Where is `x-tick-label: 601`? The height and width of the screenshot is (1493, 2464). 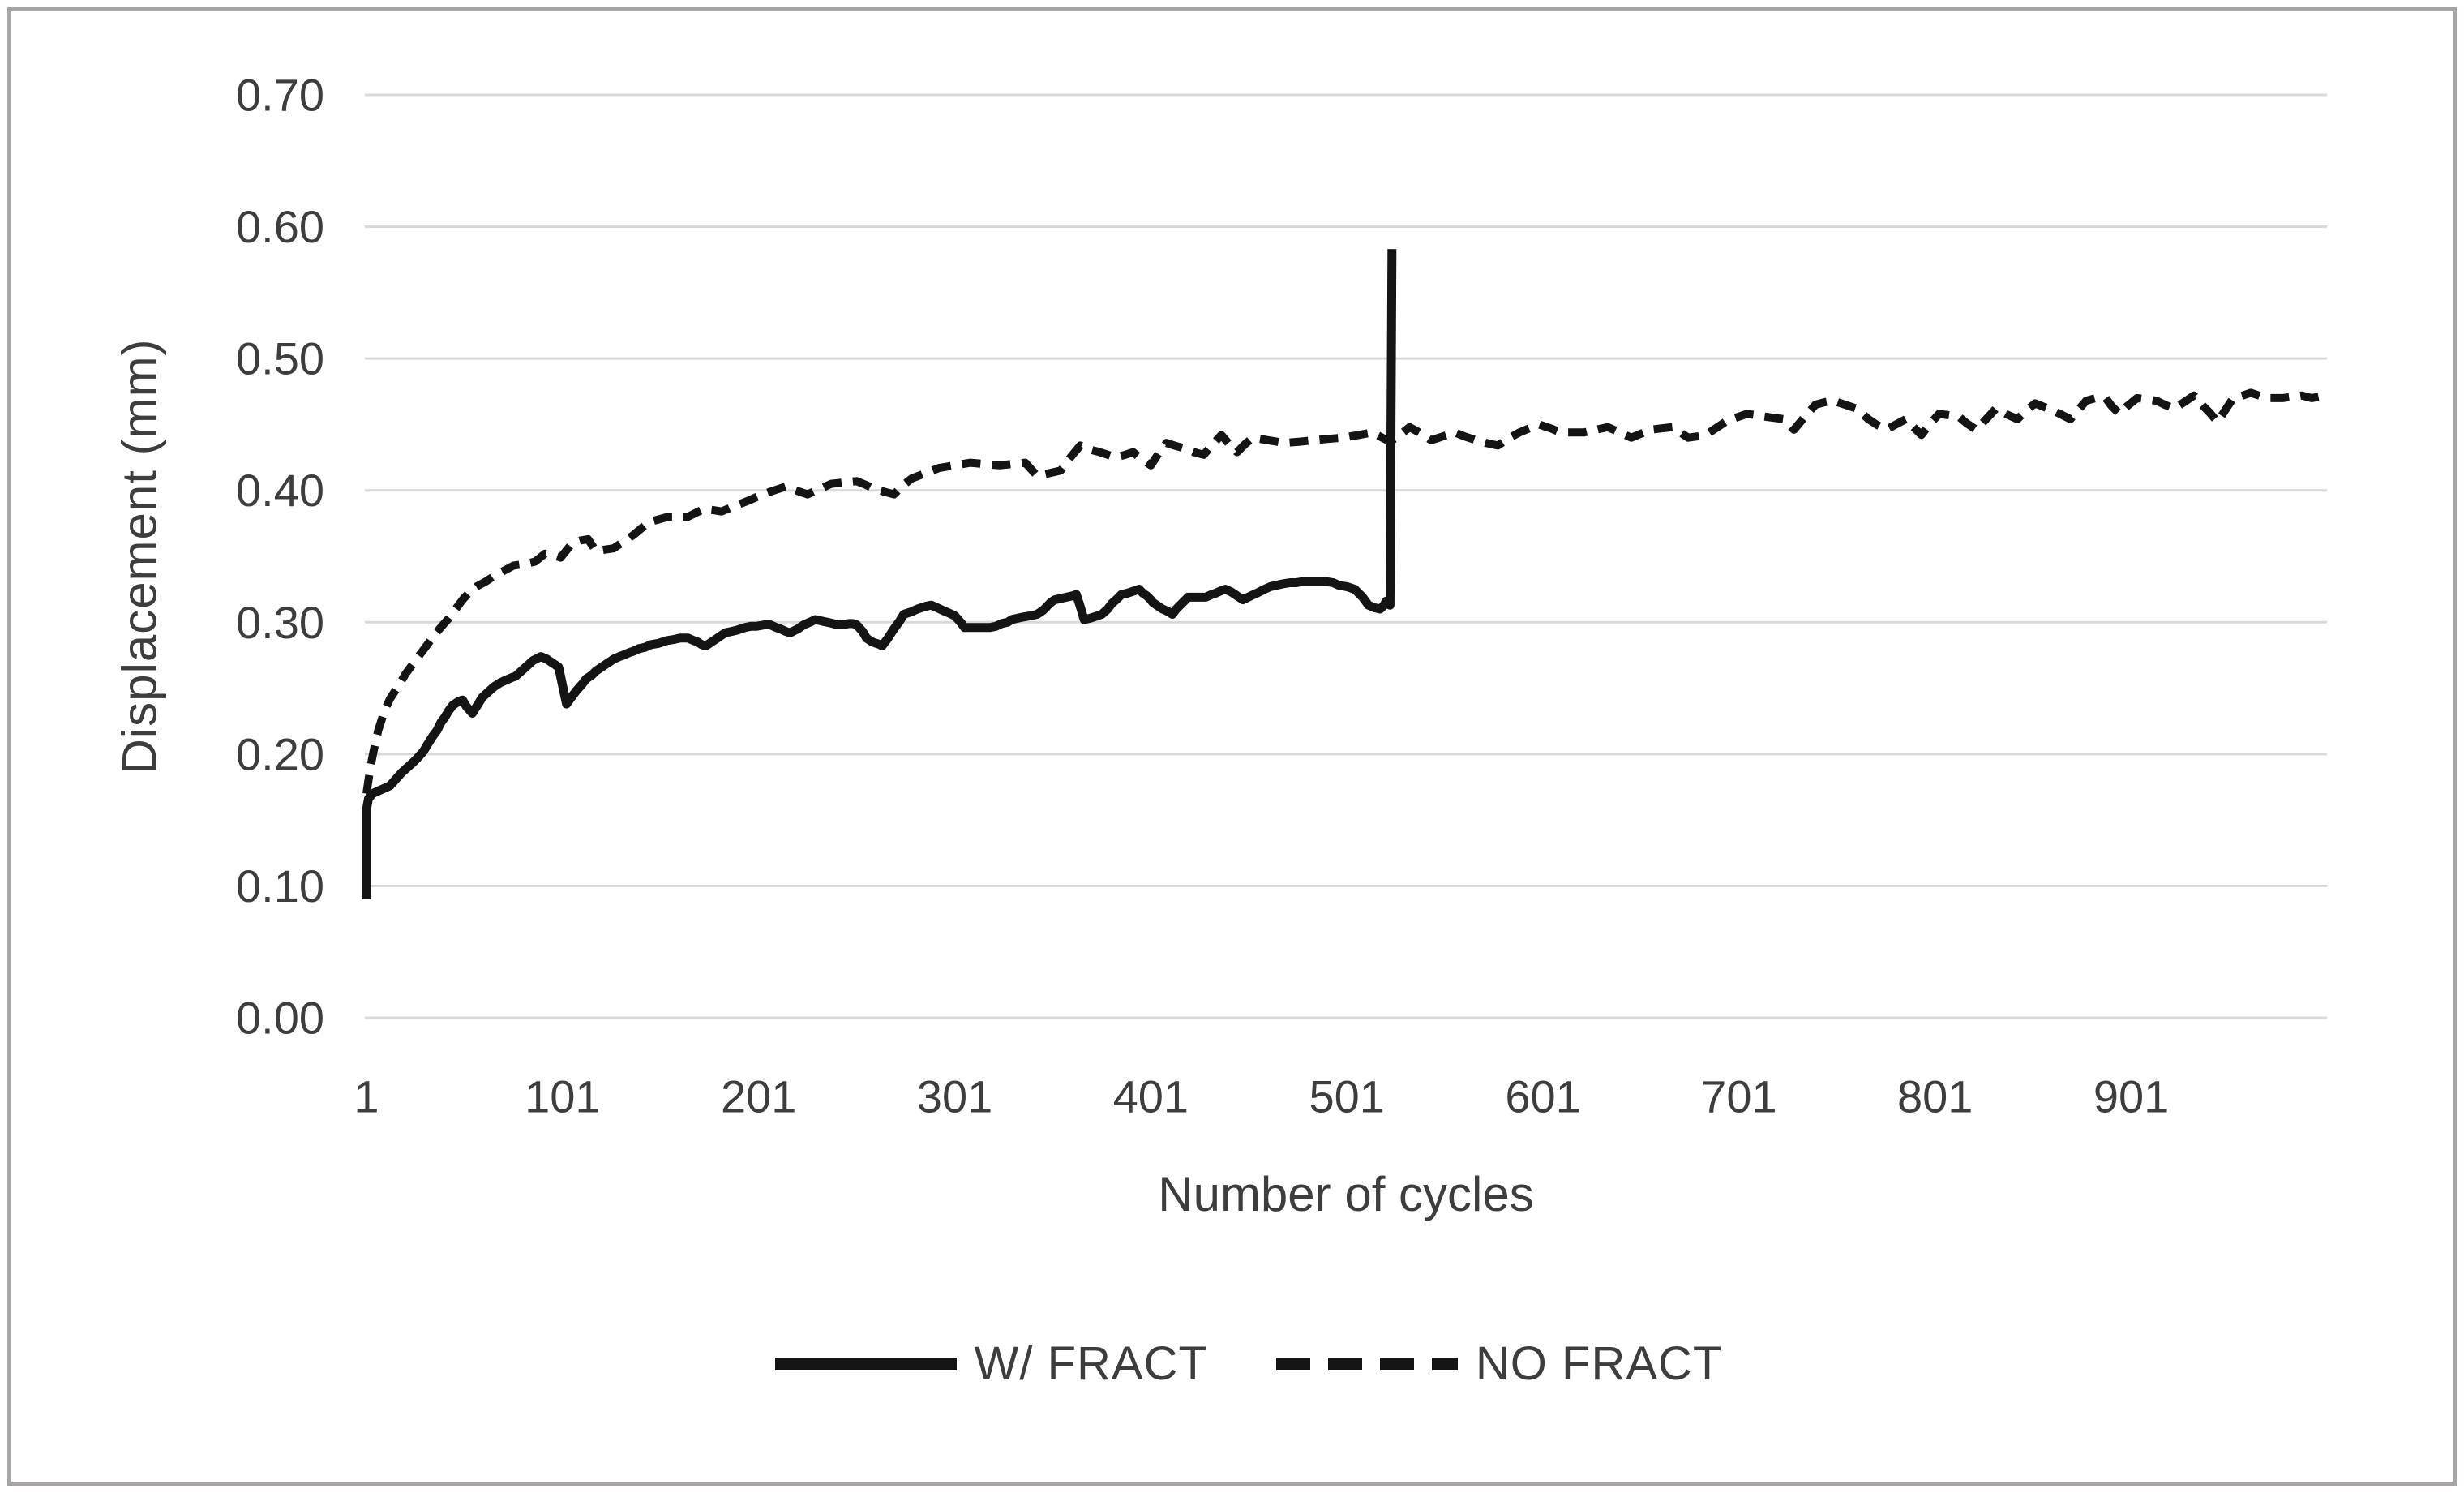
x-tick-label: 601 is located at coordinates (1542, 1096).